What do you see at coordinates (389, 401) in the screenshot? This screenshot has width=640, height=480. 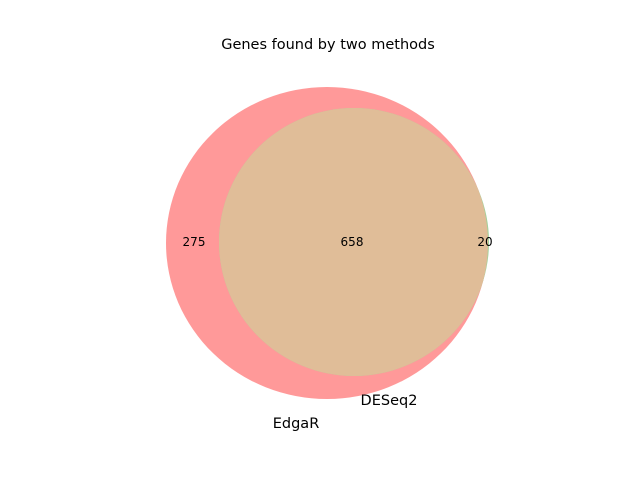 I see `set-label-deseq2: DESeq2` at bounding box center [389, 401].